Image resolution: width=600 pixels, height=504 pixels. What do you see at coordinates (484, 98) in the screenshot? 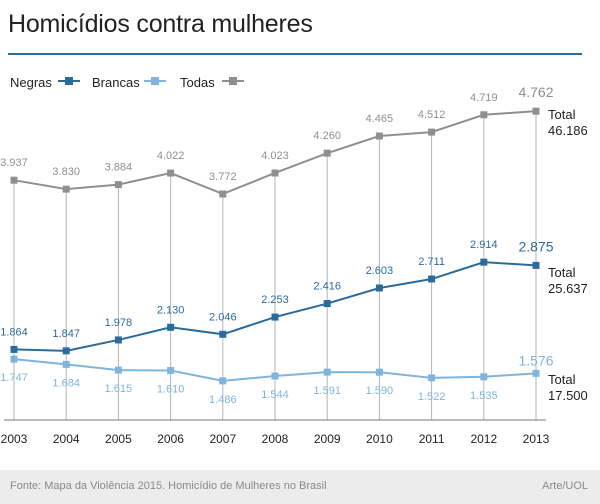
I see `data-label-todas-2012: 4.719` at bounding box center [484, 98].